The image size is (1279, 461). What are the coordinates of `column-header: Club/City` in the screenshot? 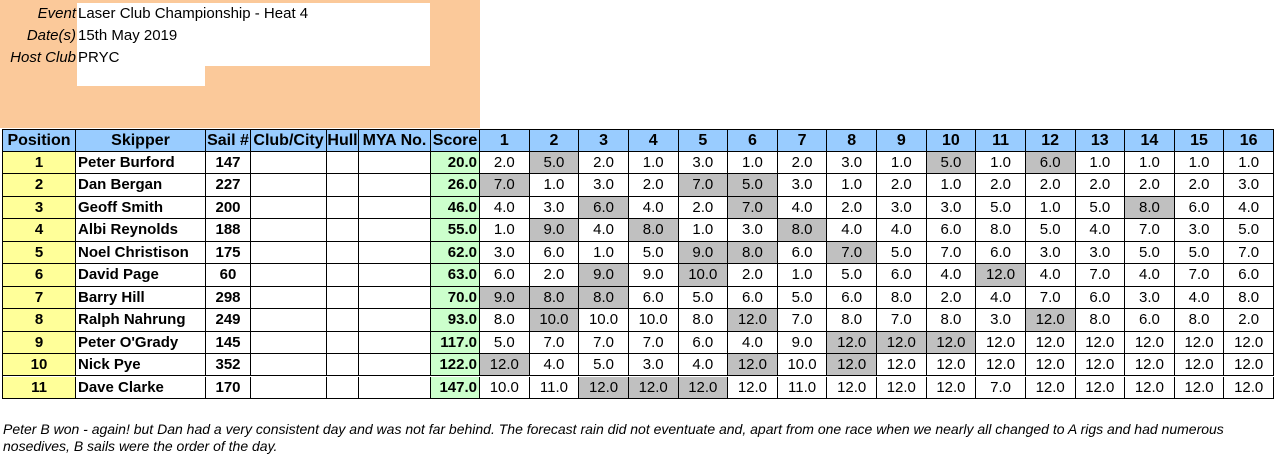 It's located at (289, 141).